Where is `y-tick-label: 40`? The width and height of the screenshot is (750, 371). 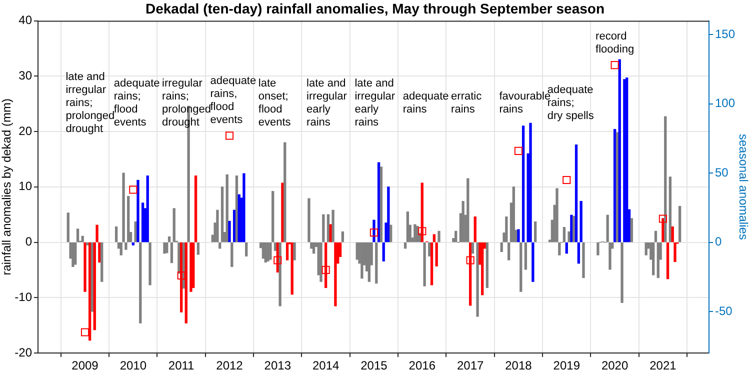 y-tick-label: 40 is located at coordinates (25, 20).